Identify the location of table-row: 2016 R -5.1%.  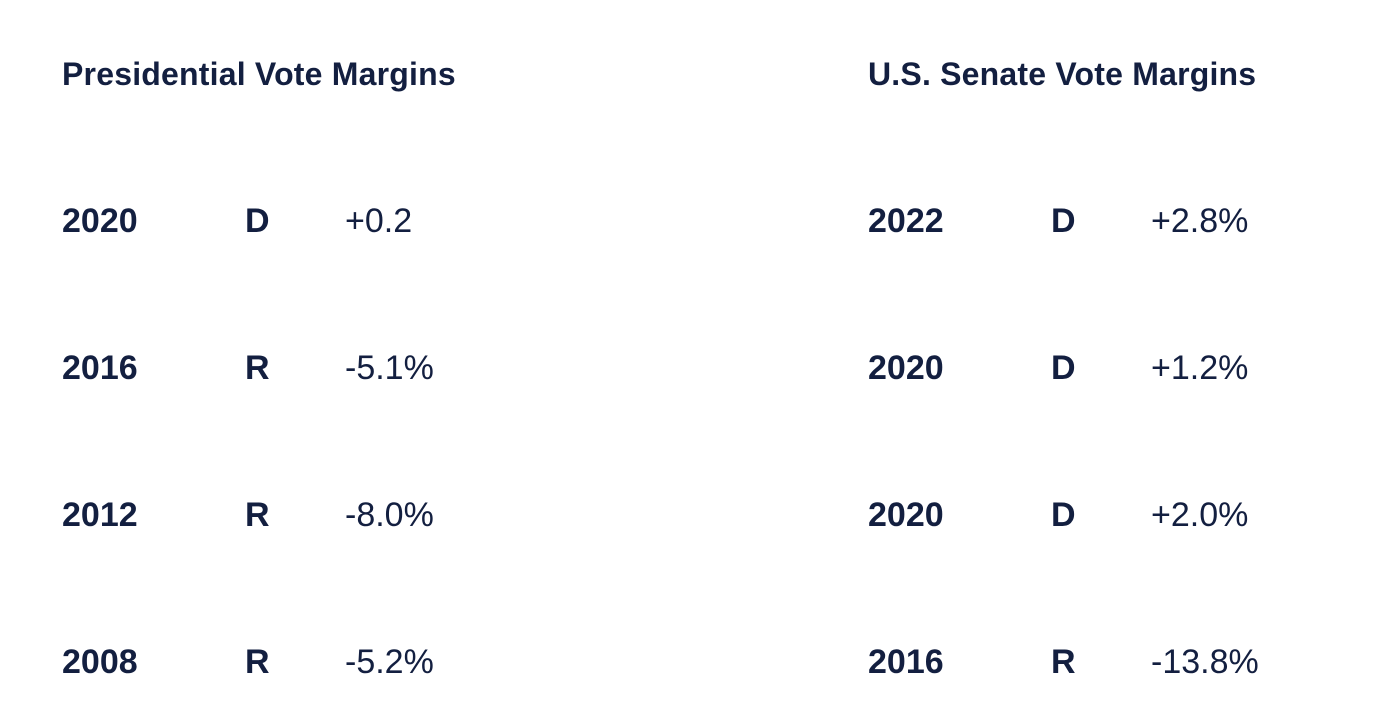
(465, 368).